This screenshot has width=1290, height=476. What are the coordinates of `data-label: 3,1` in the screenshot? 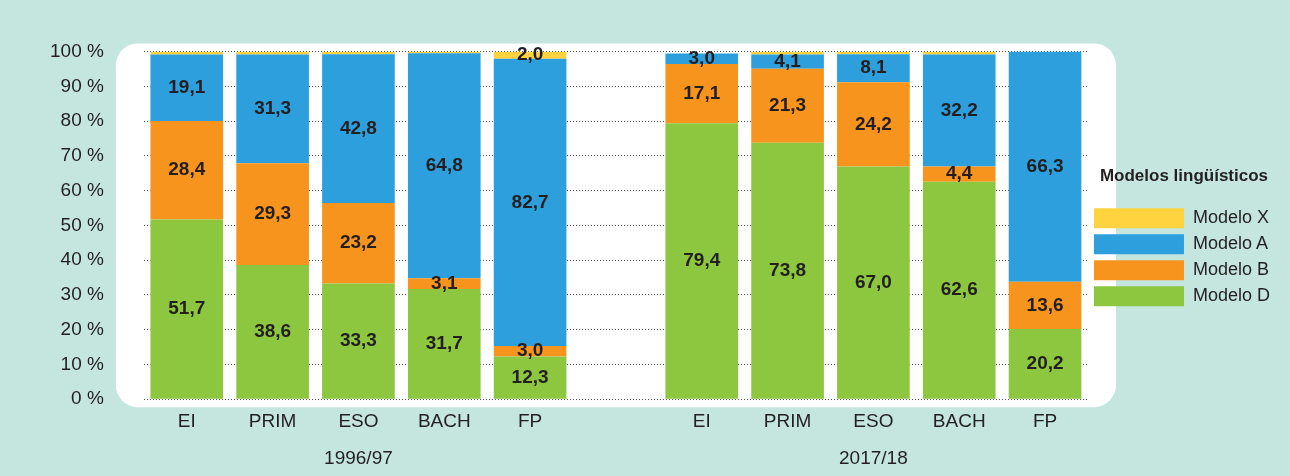 It's located at (444, 282).